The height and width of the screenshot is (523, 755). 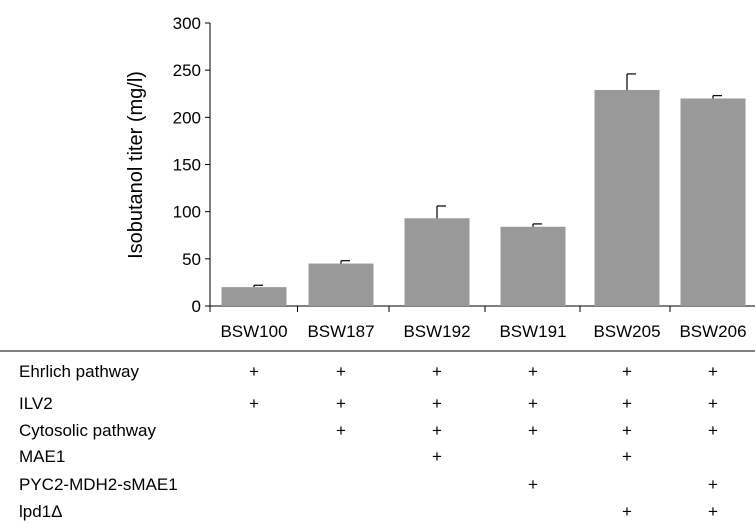 I want to click on y-tick-label: 200, so click(x=187, y=117).